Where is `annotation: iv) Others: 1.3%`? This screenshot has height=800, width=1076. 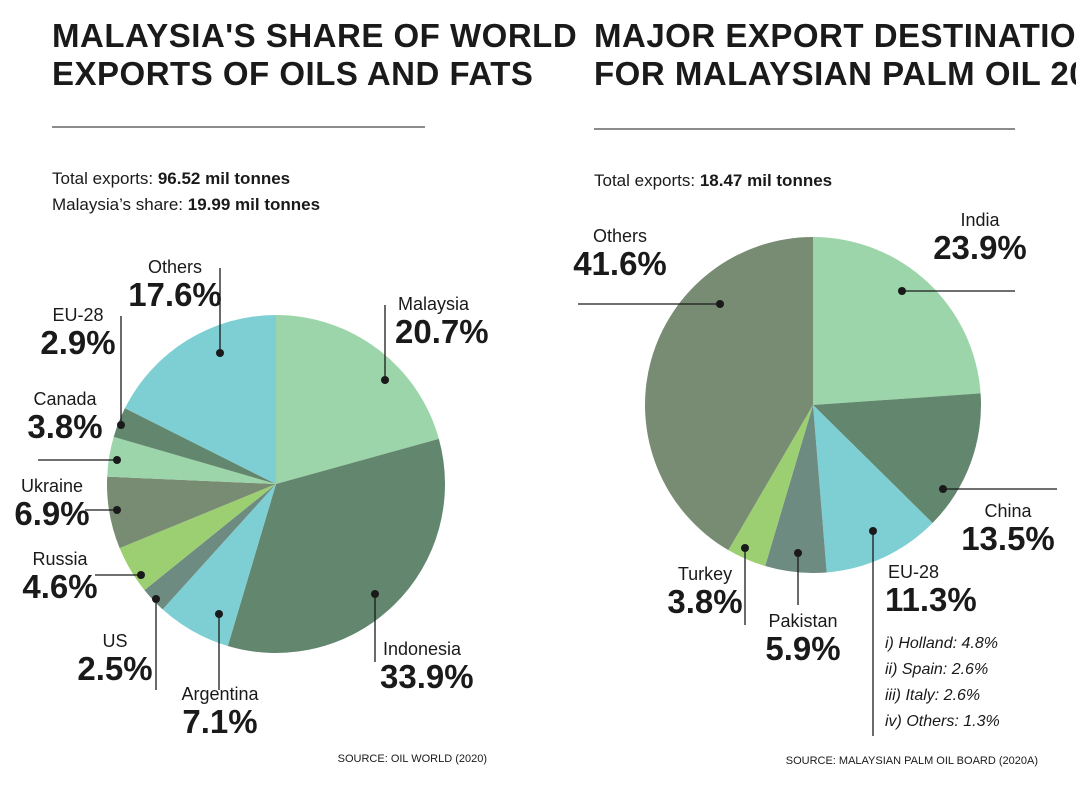
annotation: iv) Others: 1.3% is located at coordinates (942, 721).